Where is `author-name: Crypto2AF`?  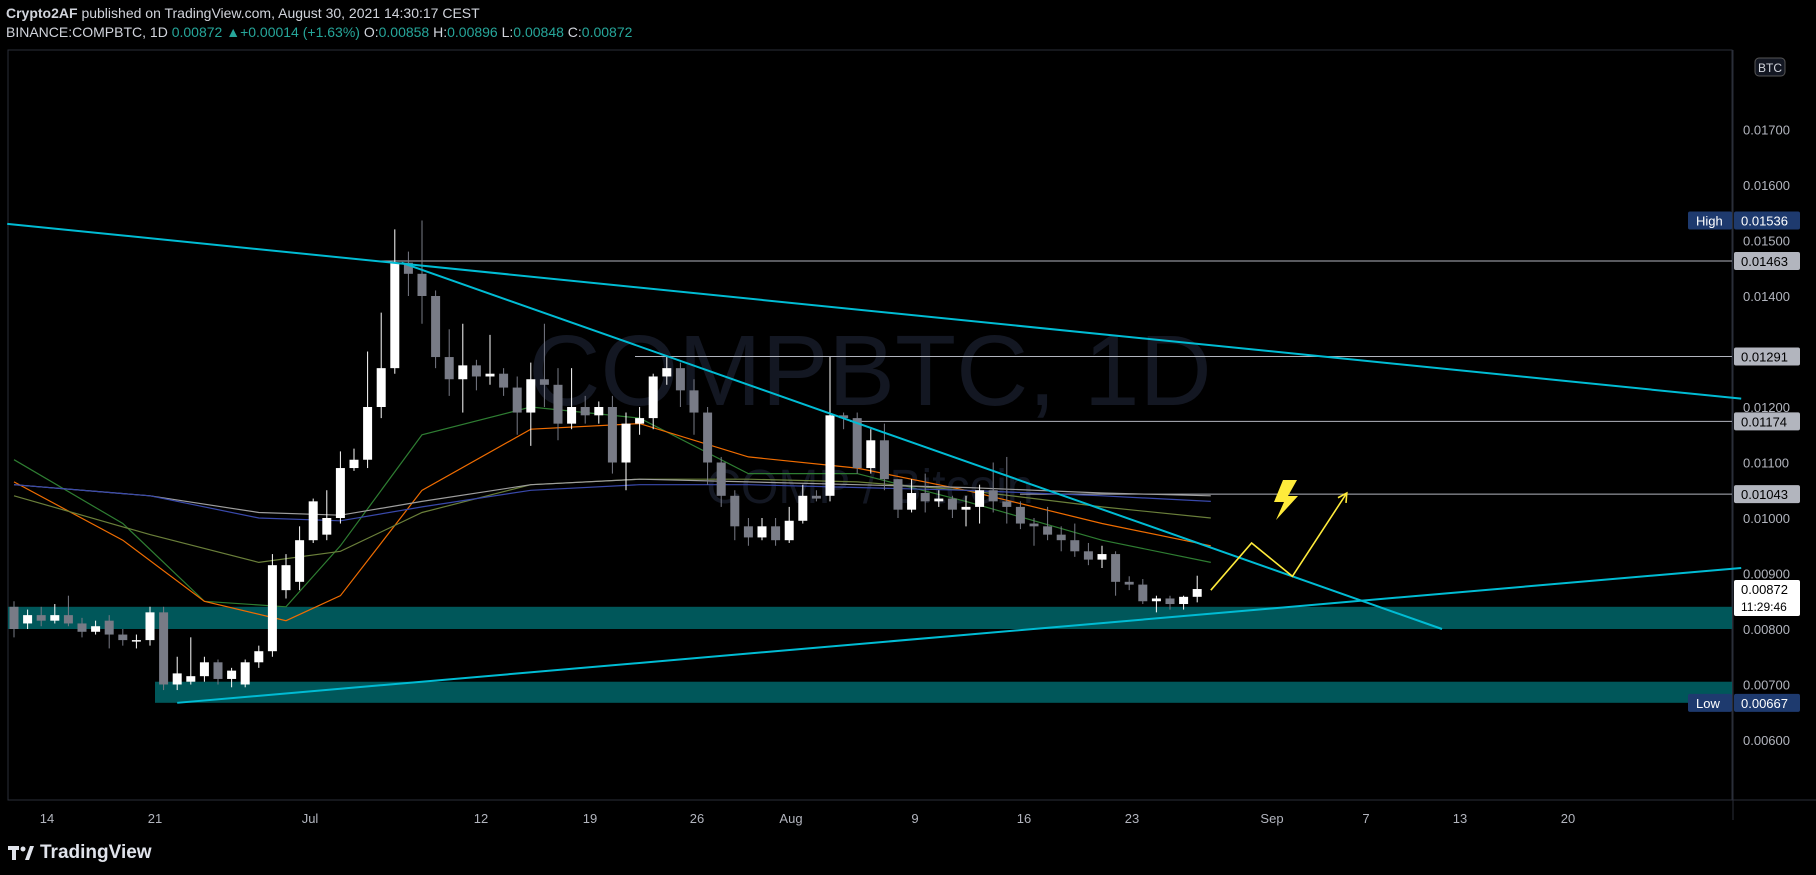
author-name: Crypto2AF is located at coordinates (42, 13).